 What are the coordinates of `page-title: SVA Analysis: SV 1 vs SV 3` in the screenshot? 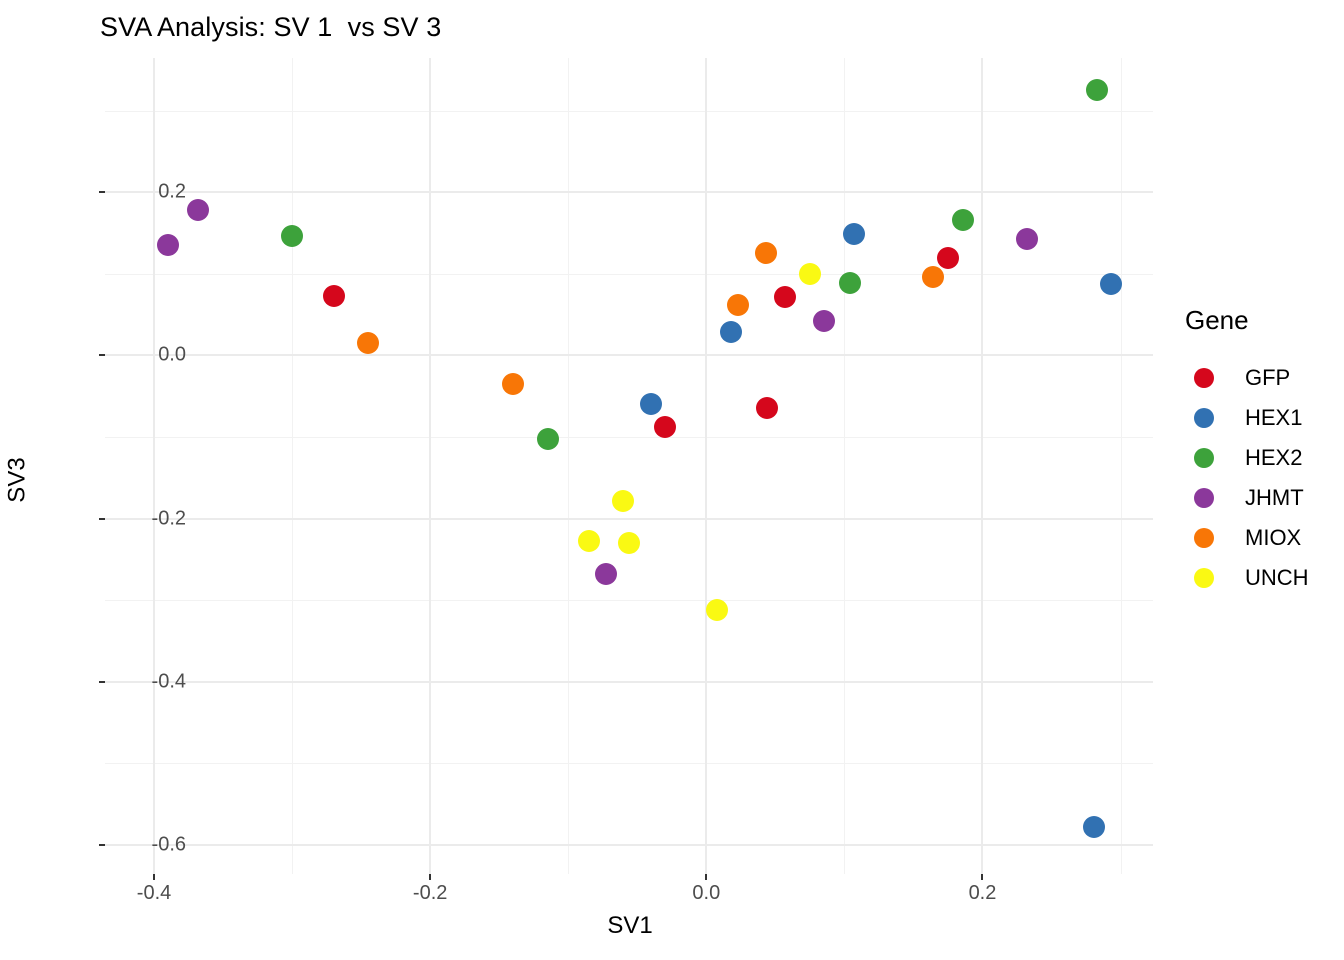 It's located at (271, 27).